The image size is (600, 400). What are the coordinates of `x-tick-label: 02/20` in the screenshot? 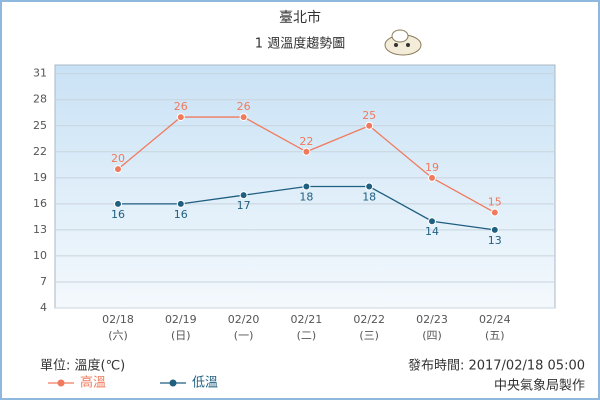 It's located at (244, 319).